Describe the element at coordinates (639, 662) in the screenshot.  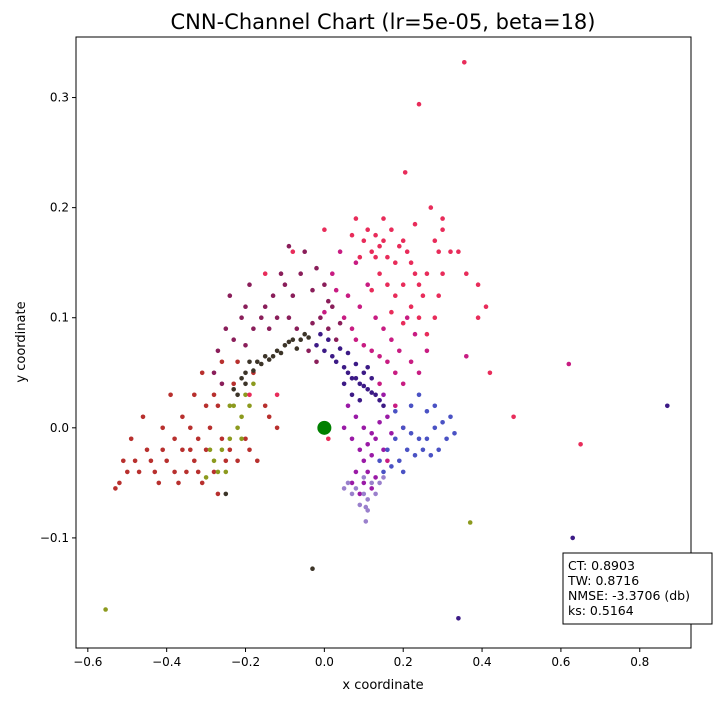
I see `x-tick-label: 0.8` at that location.